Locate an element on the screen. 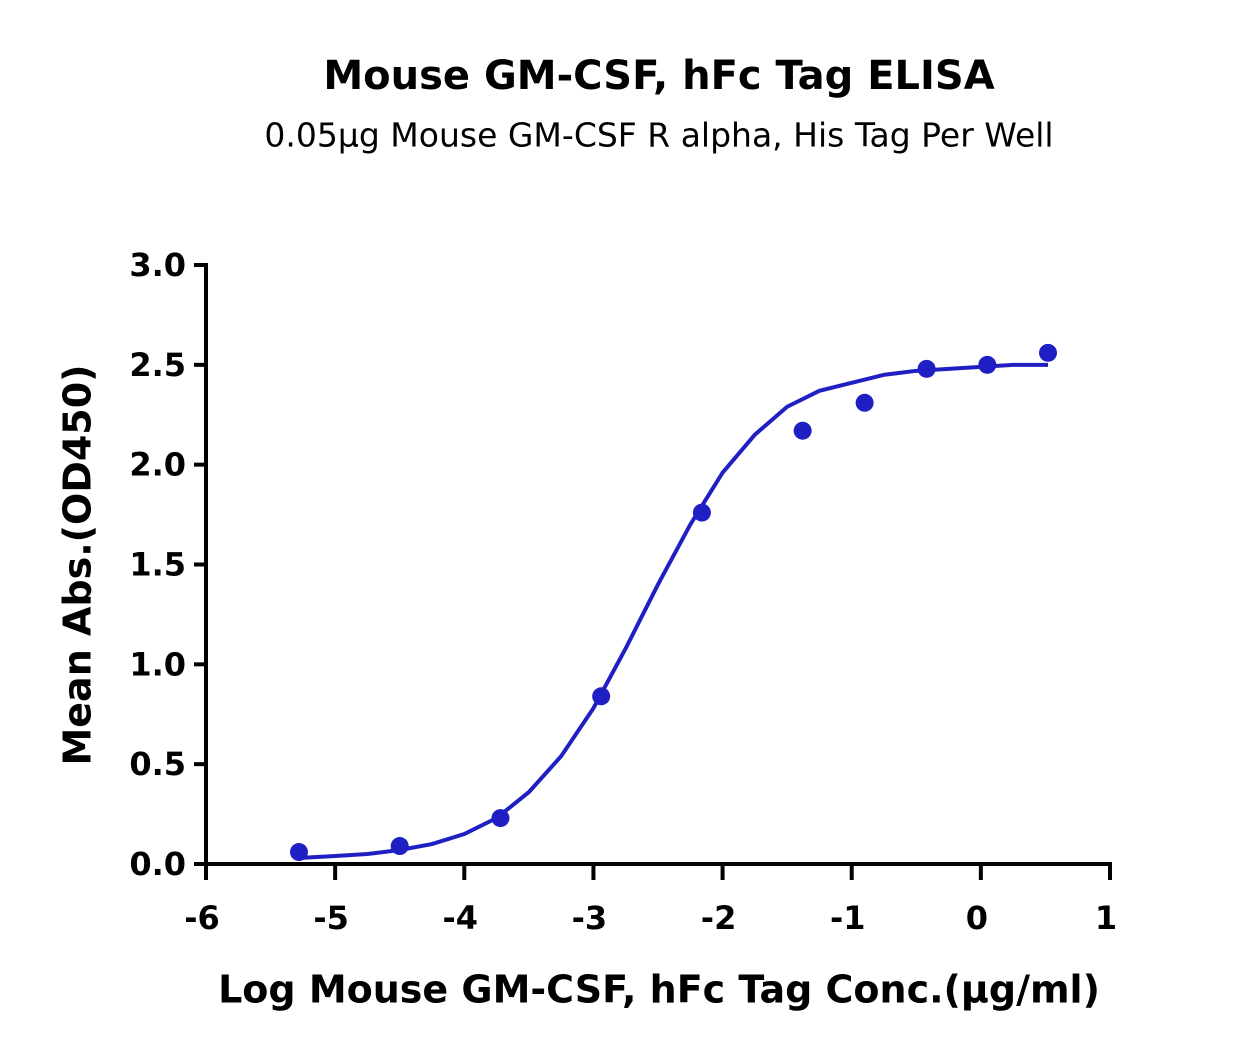 The height and width of the screenshot is (1064, 1243). x-tick-label: 0 is located at coordinates (977, 918).